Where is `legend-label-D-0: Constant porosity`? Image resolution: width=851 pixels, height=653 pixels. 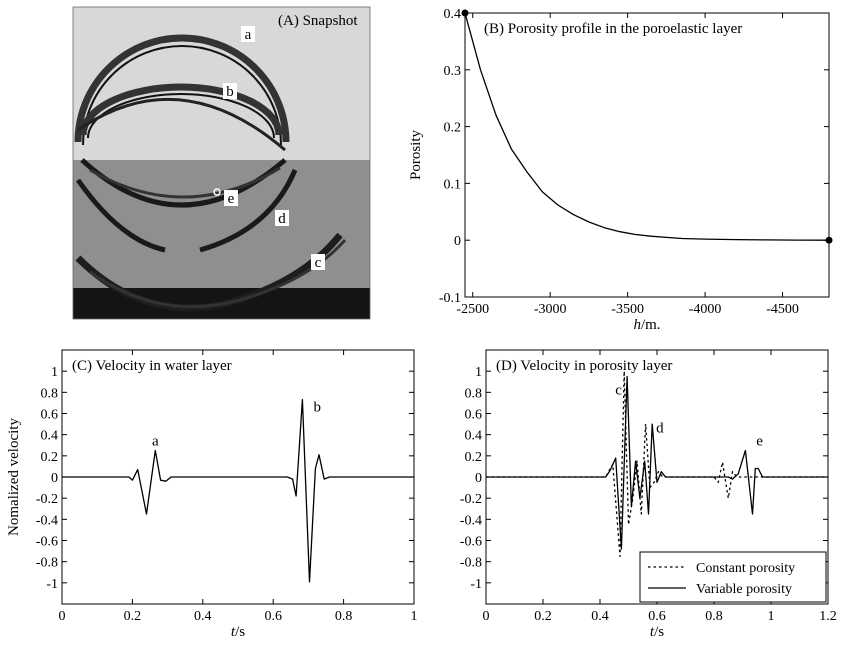 legend-label-D-0: Constant porosity is located at coordinates (745, 568).